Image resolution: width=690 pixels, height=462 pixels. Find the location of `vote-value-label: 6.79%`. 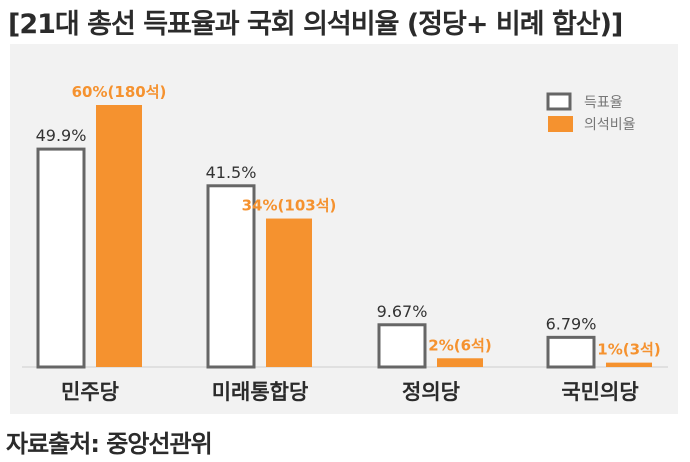

vote-value-label: 6.79% is located at coordinates (571, 323).